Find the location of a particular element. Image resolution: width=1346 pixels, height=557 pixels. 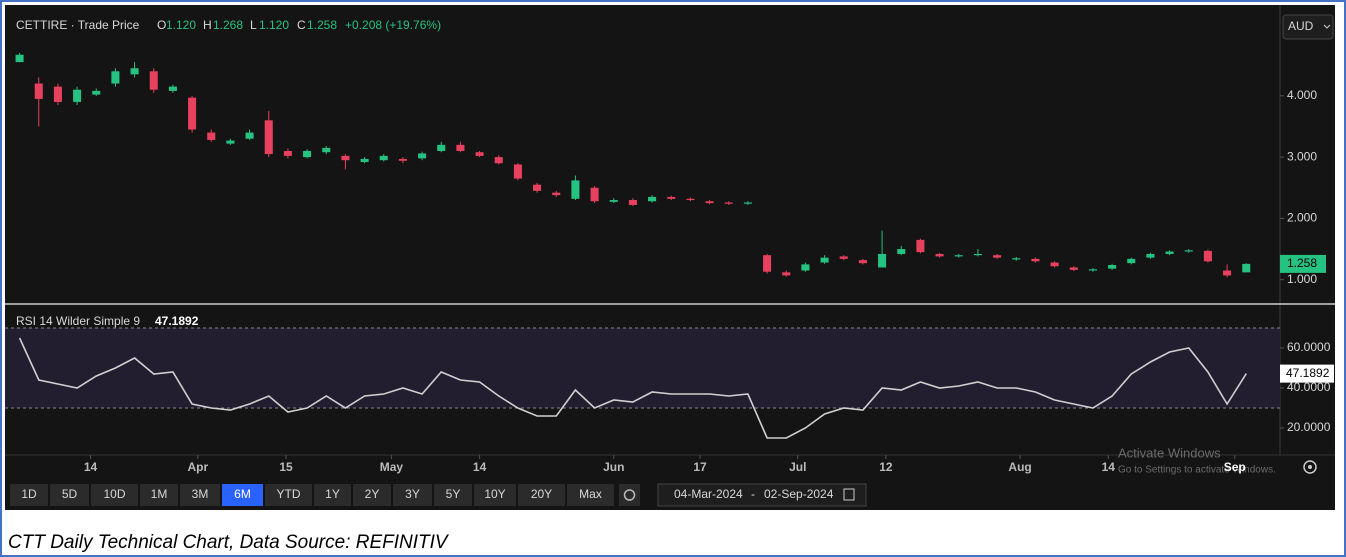

range-label: 3M is located at coordinates (200, 494).